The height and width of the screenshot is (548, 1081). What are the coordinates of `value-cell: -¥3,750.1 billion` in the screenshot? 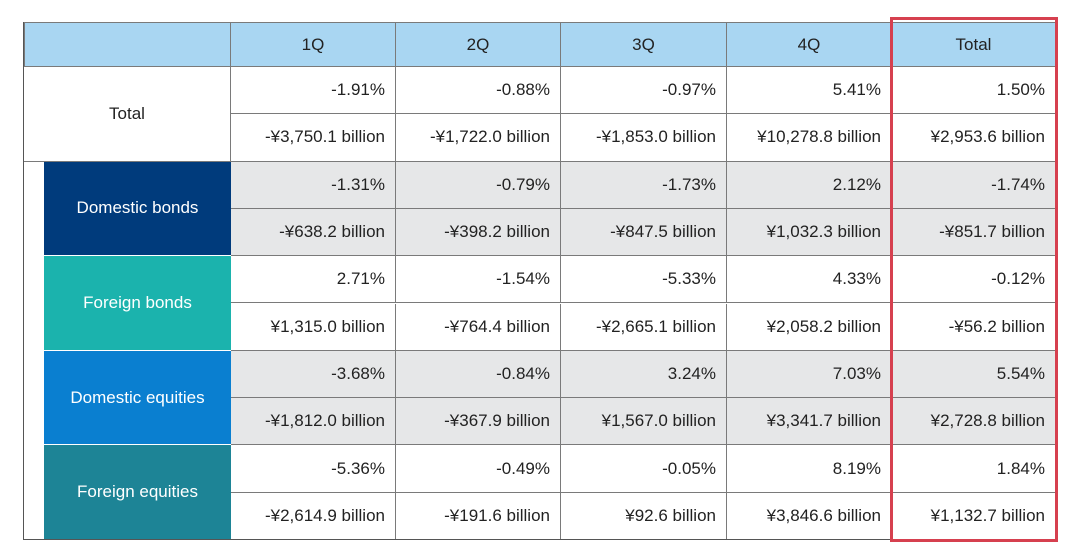 It's located at (313, 138).